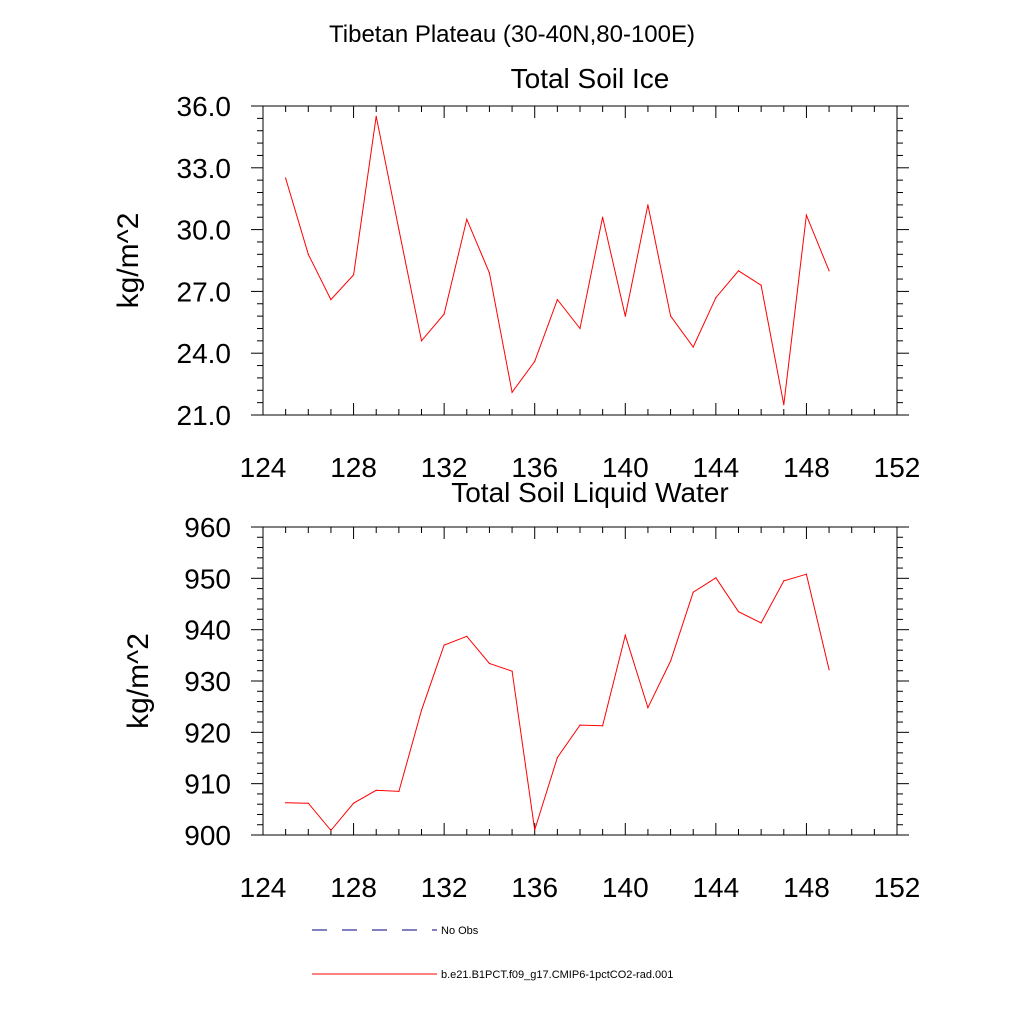  Describe the element at coordinates (512, 34) in the screenshot. I see `figure-suptitle: Tibetan Plateau (30-40N,80-100E)` at that location.